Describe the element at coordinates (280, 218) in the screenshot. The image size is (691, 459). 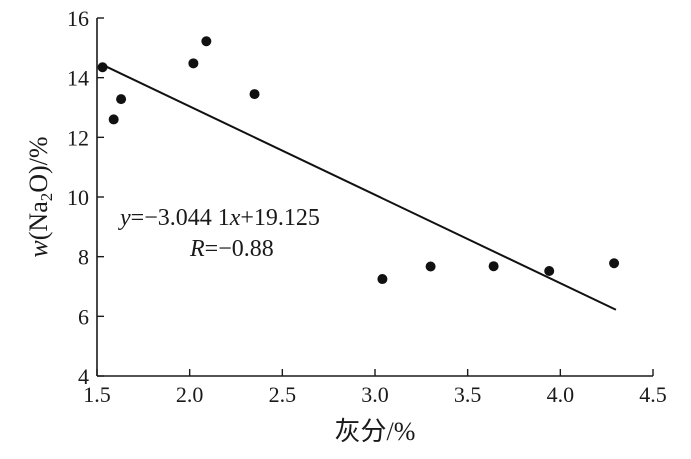
I see `equation-end: +19.125` at that location.